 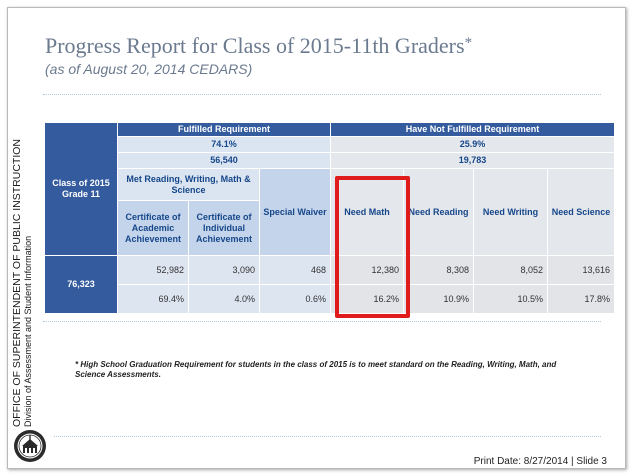 I want to click on slide-subtitle: (as of August 20, 2014 CEDARS), so click(x=149, y=69).